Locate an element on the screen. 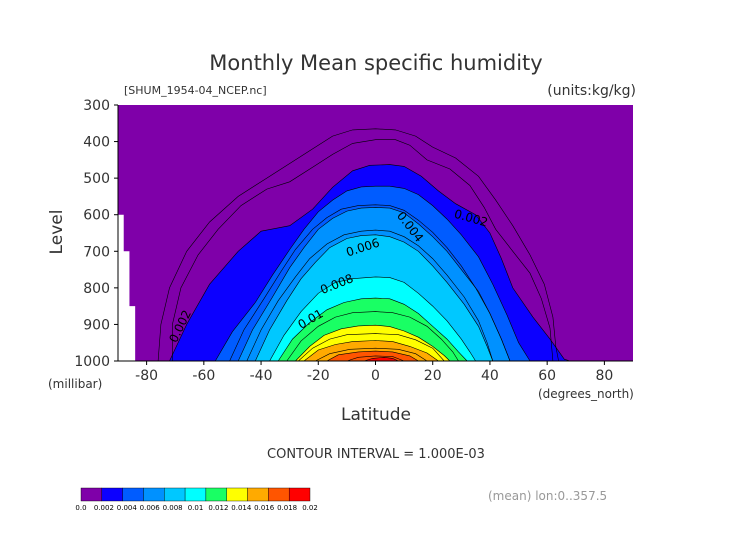 The image size is (752, 536). x-axis-unit: (degrees_north) is located at coordinates (586, 394).